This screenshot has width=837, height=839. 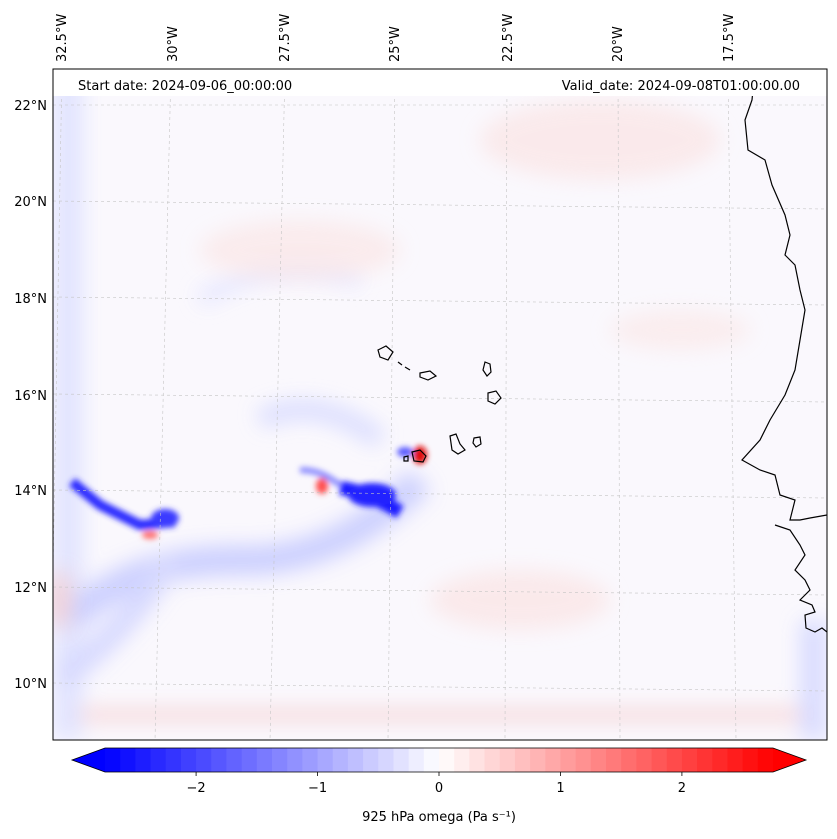 What do you see at coordinates (185, 86) in the screenshot?
I see `start-date-label: Start date: 2024-09-06_00:00:00` at bounding box center [185, 86].